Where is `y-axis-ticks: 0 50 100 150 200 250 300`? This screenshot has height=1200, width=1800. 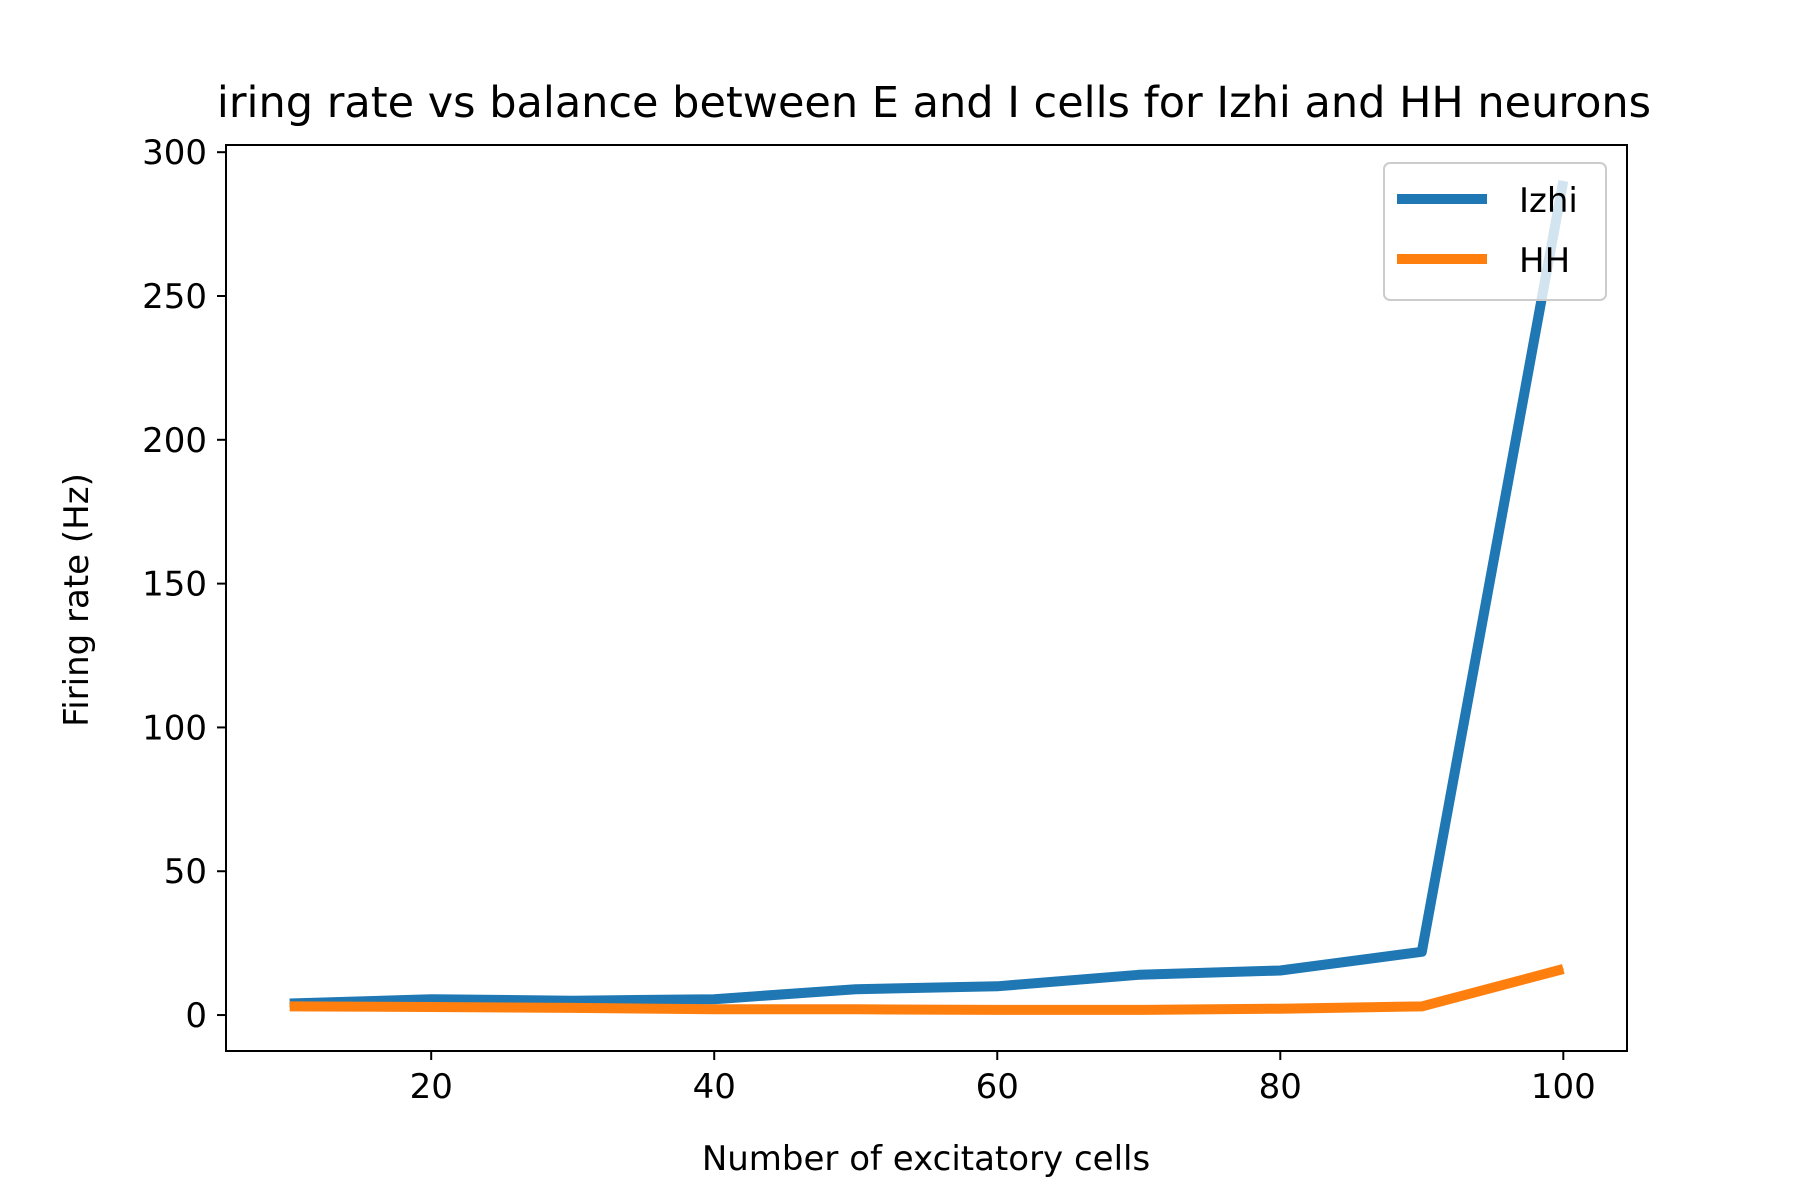 y-axis-ticks: 0 50 100 150 200 250 300 is located at coordinates (184, 584).